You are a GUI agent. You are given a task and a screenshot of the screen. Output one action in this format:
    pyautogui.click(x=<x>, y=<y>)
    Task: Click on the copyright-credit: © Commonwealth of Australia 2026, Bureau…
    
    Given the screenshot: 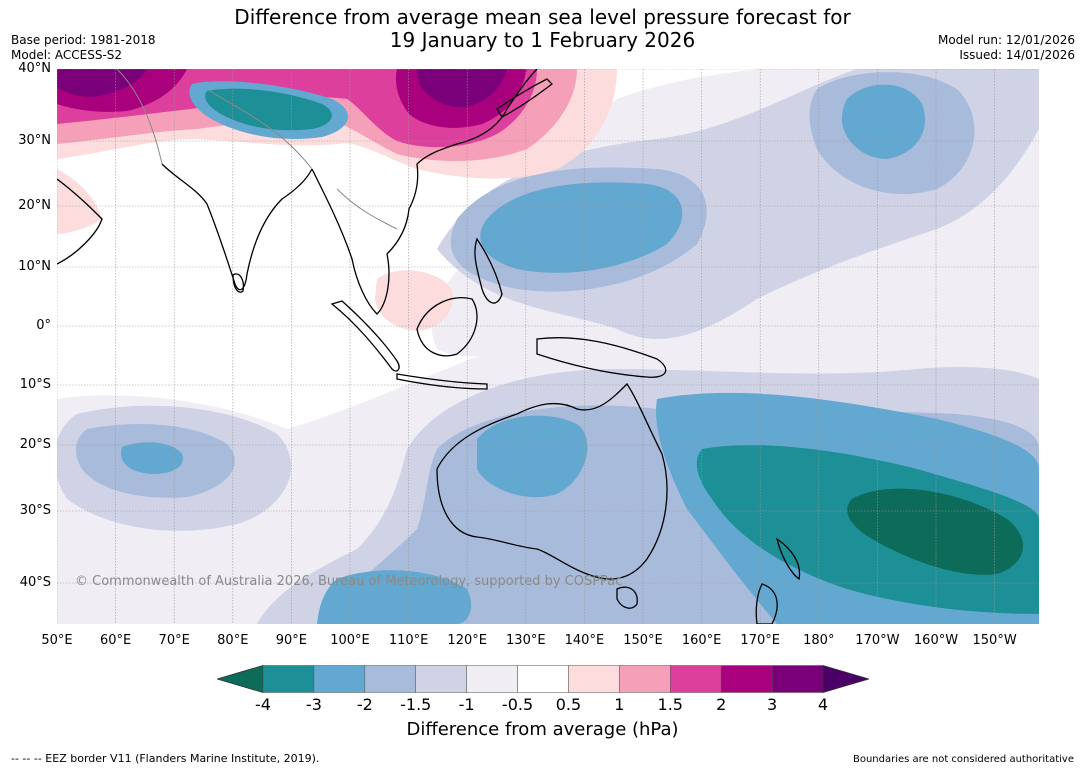 What is the action you would take?
    pyautogui.click(x=349, y=581)
    